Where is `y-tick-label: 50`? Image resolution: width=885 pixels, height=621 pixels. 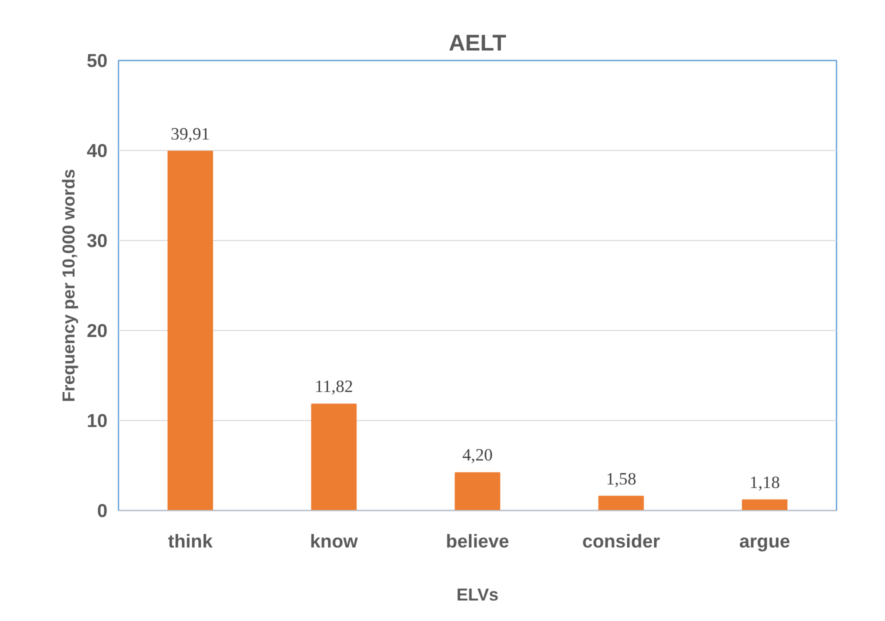 y-tick-label: 50 is located at coordinates (97, 60).